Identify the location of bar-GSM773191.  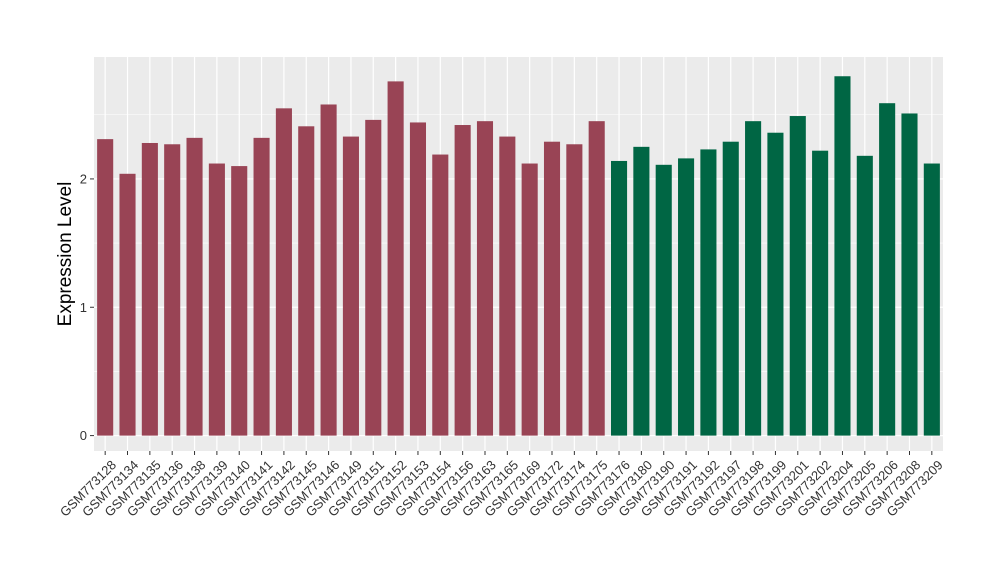
(686, 297).